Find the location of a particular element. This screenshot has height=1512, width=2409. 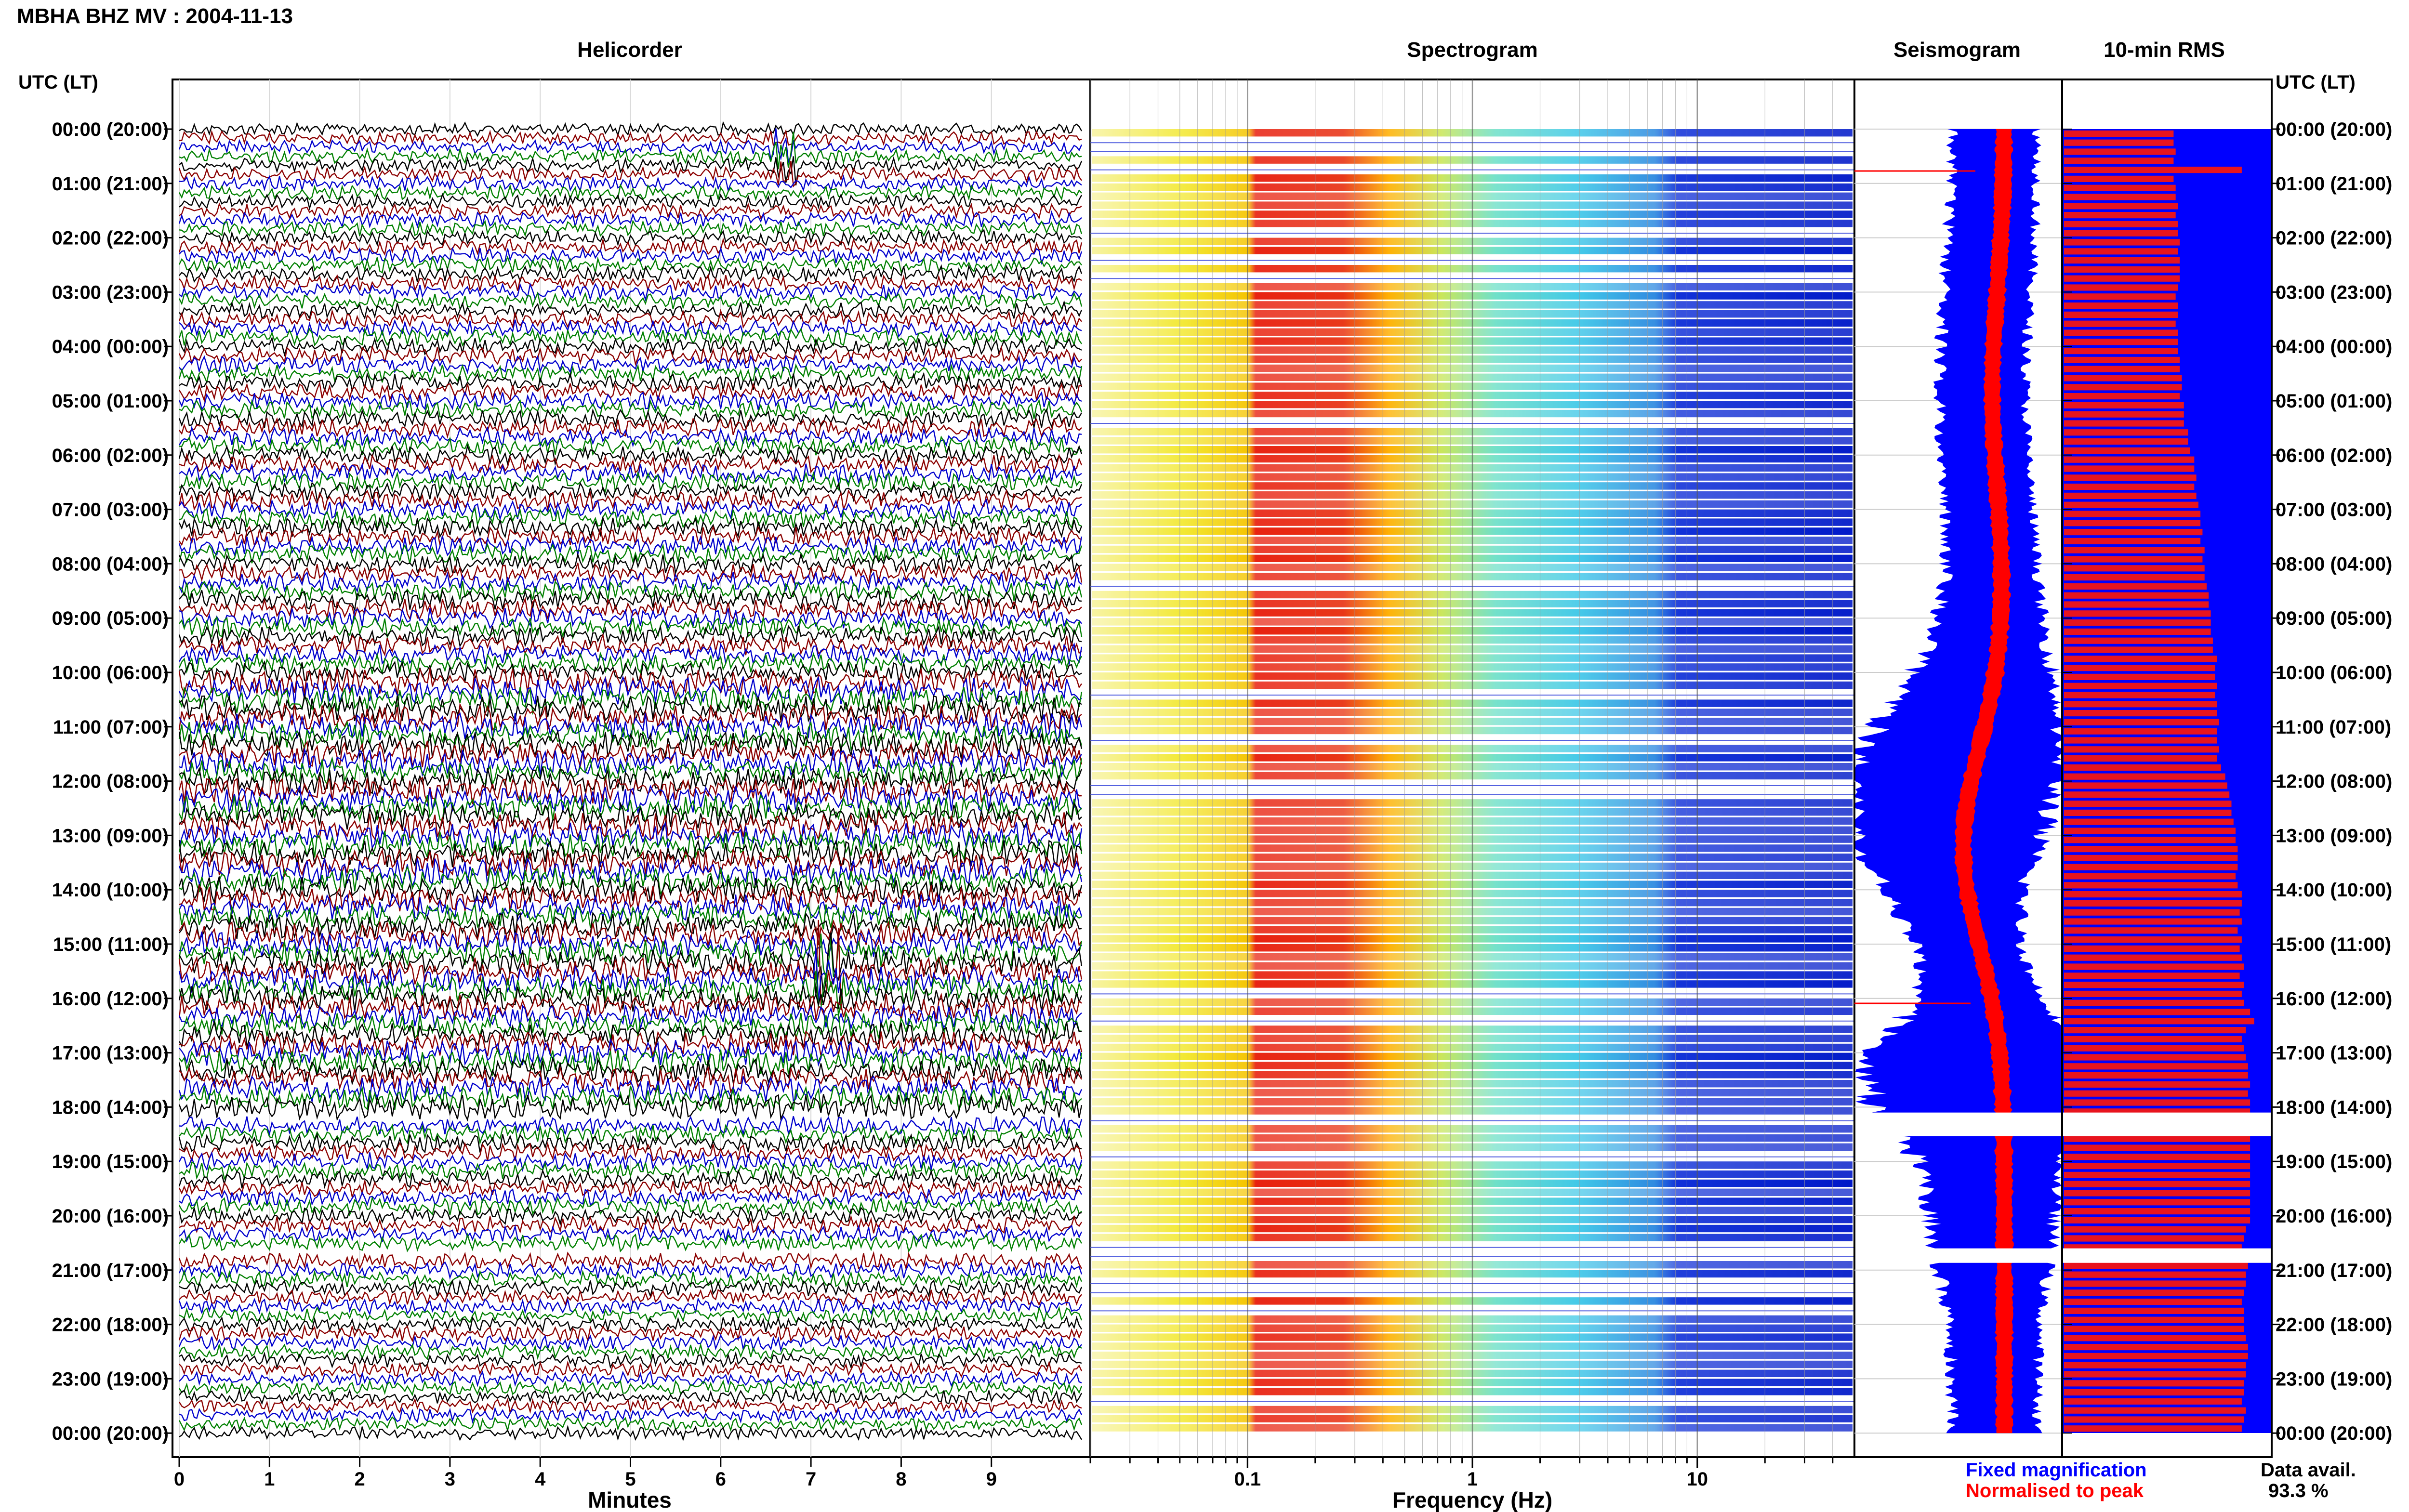

time-label-right: 08:00 (04:00) is located at coordinates (2334, 564).